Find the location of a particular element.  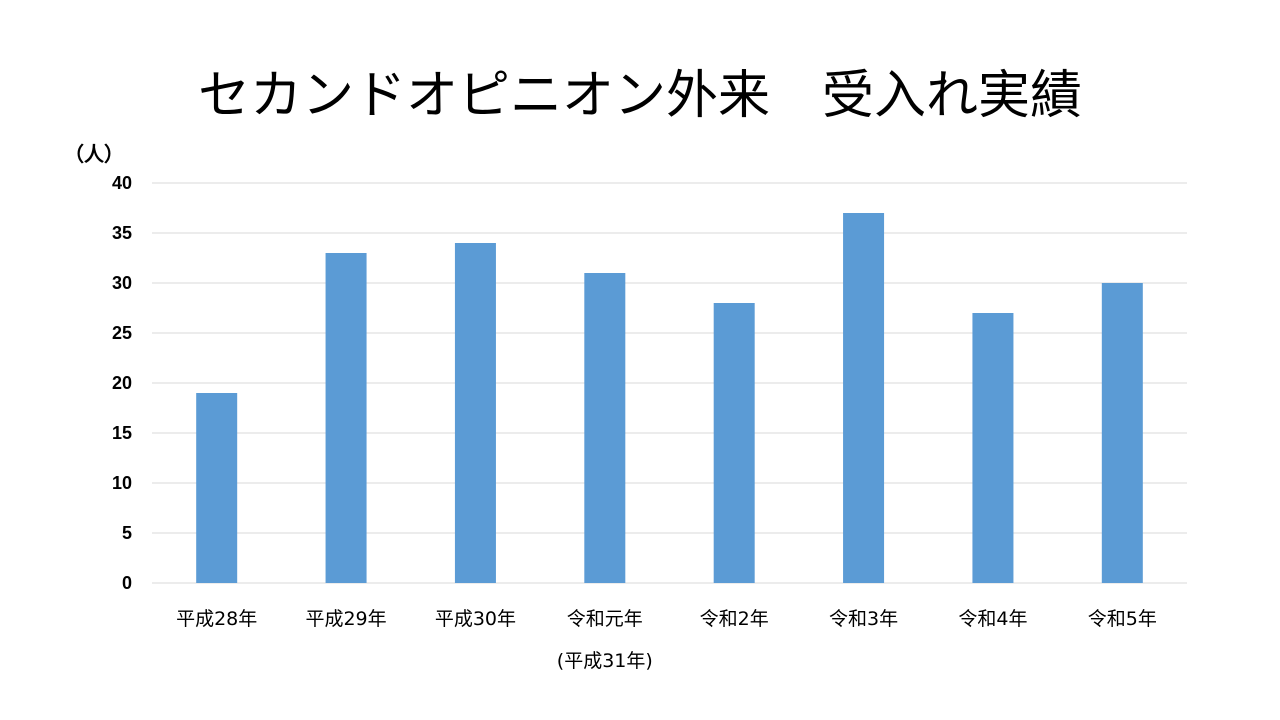

chart-title: セカンドオピニオン外来 受入れ実績 is located at coordinates (640, 96).